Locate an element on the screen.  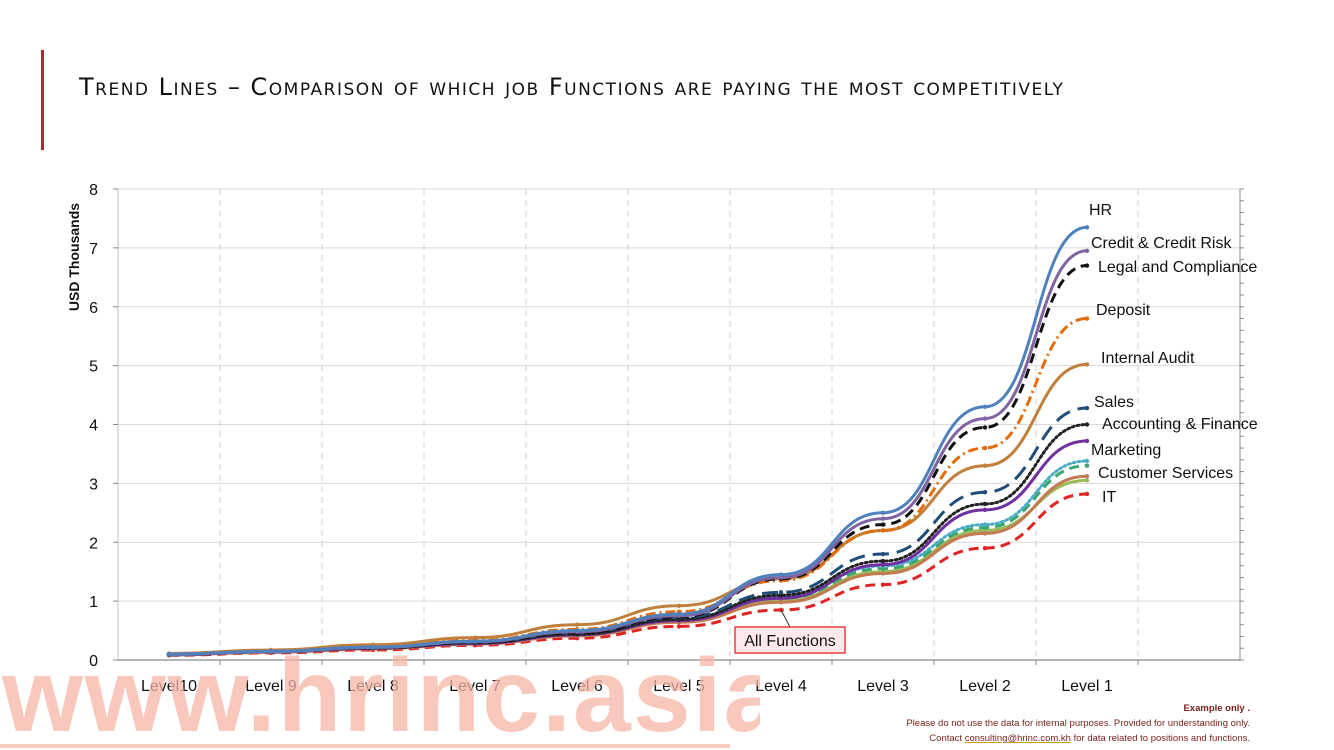
callout-leader-line is located at coordinates (785, 618).